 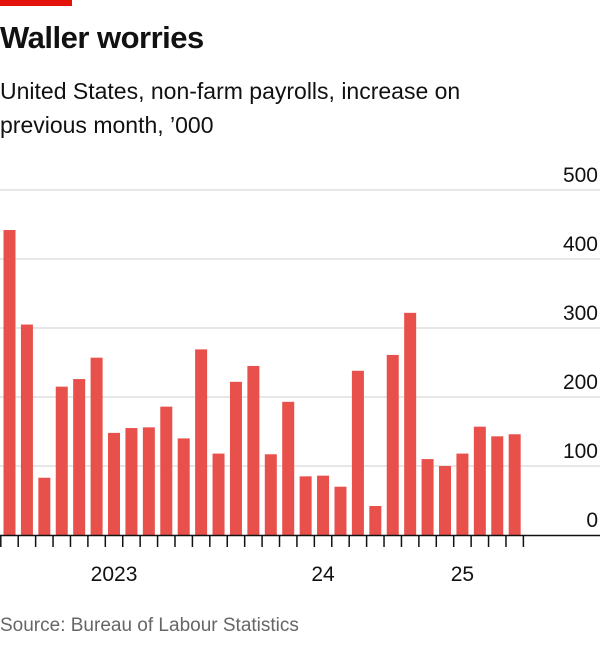 What do you see at coordinates (592, 520) in the screenshot?
I see `y-tick-label: 0` at bounding box center [592, 520].